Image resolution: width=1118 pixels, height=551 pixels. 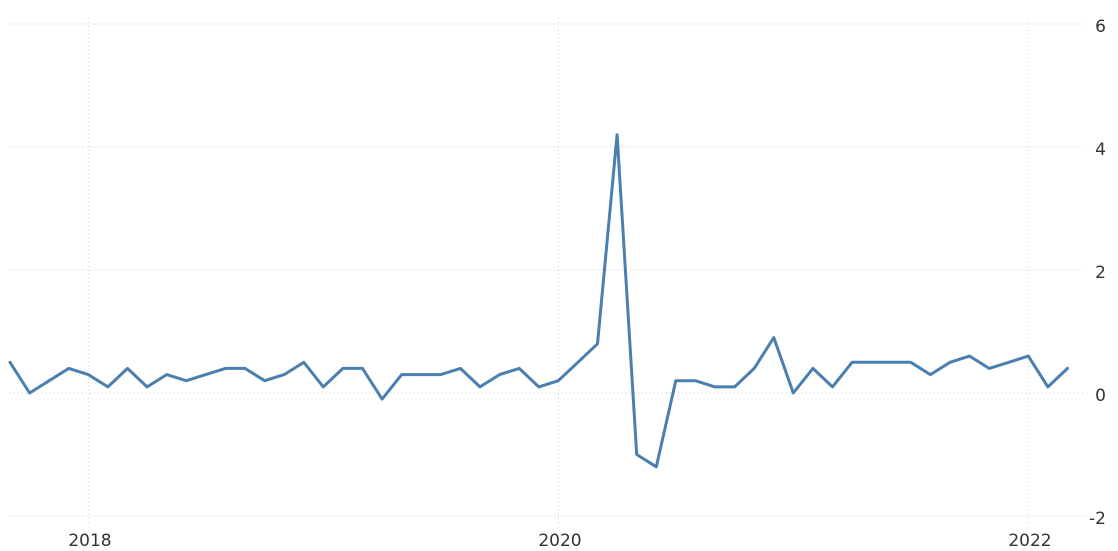 What do you see at coordinates (1100, 27) in the screenshot?
I see `y-tick-label: 6` at bounding box center [1100, 27].